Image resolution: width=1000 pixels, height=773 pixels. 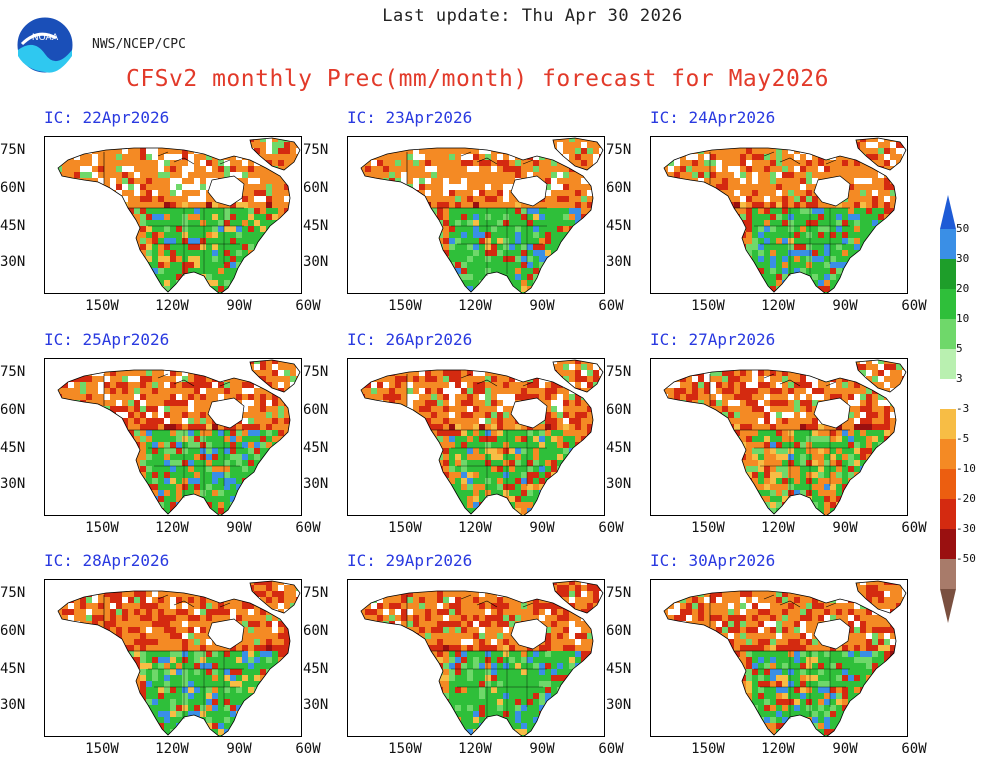 What do you see at coordinates (963, 438) in the screenshot?
I see `colorbar-label: -5` at bounding box center [963, 438].